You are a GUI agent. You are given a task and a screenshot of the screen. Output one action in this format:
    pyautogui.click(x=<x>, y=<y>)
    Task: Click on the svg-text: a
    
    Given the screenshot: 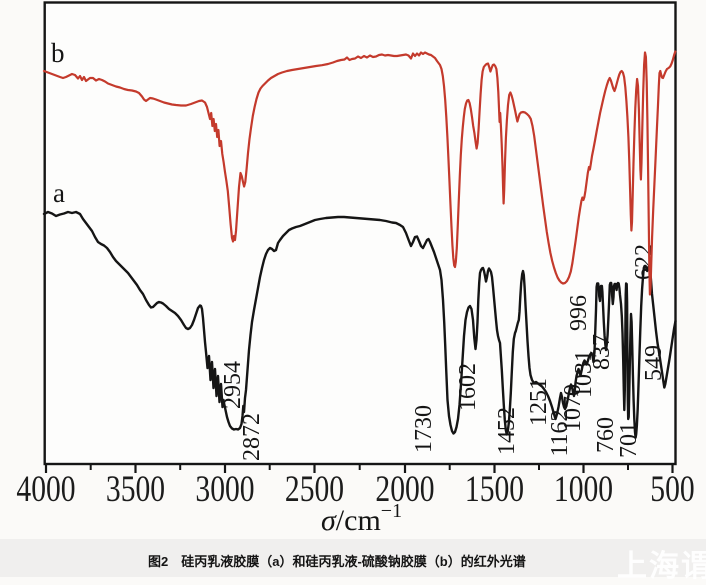 What is the action you would take?
    pyautogui.click(x=59, y=193)
    